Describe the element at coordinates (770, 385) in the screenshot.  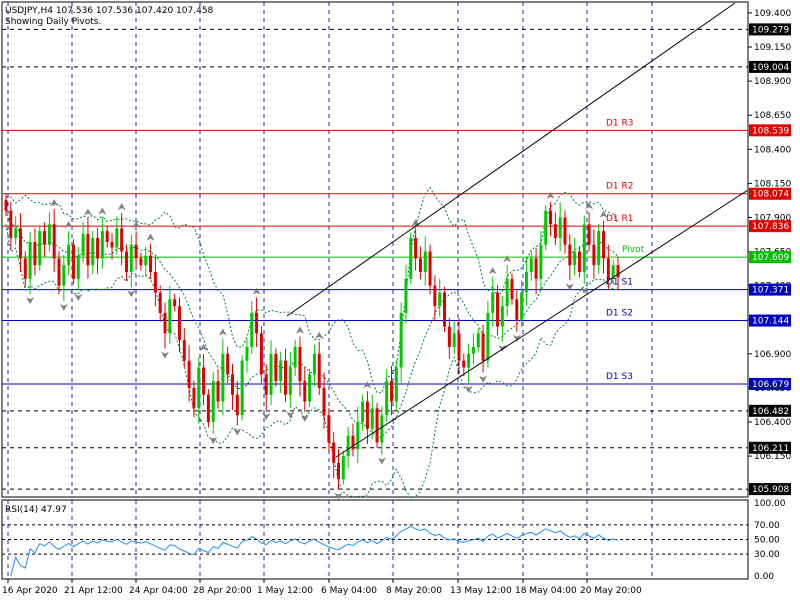
I see `pivot-price-label: 106.679` at that location.